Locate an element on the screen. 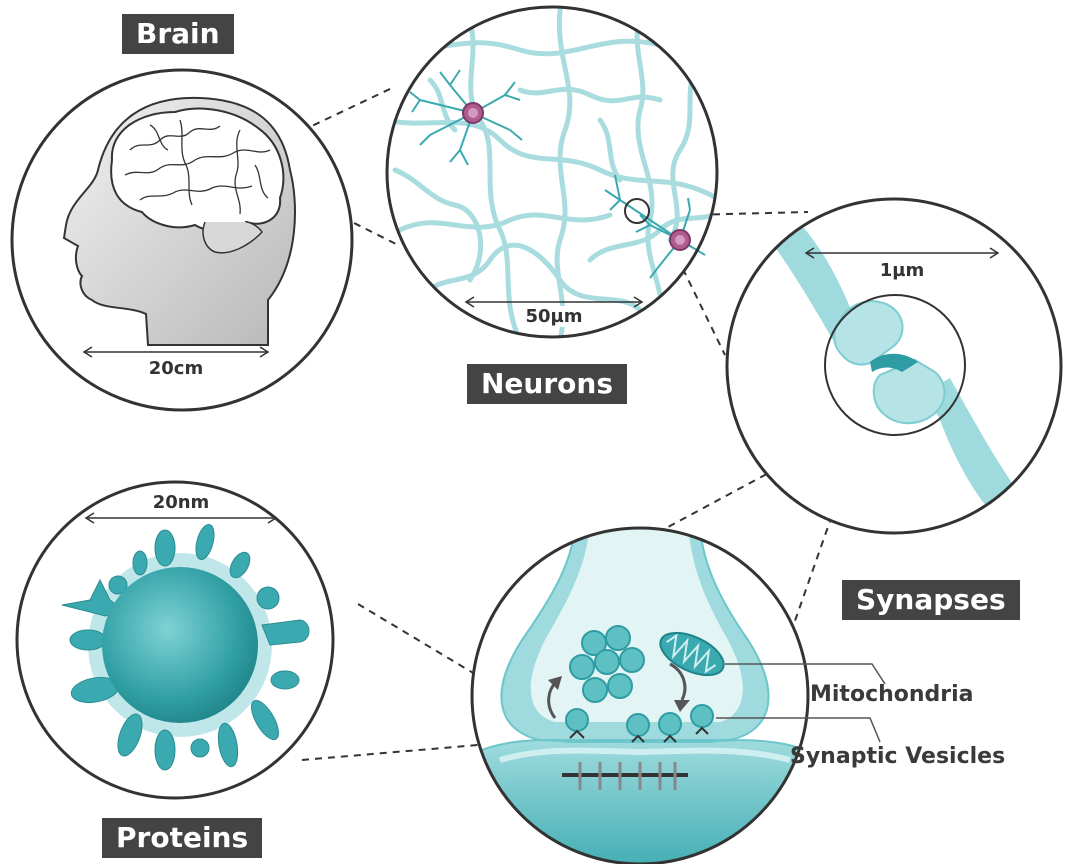 Image resolution: width=1067 pixels, height=864 pixels. neurons-label: Neurons is located at coordinates (547, 384).